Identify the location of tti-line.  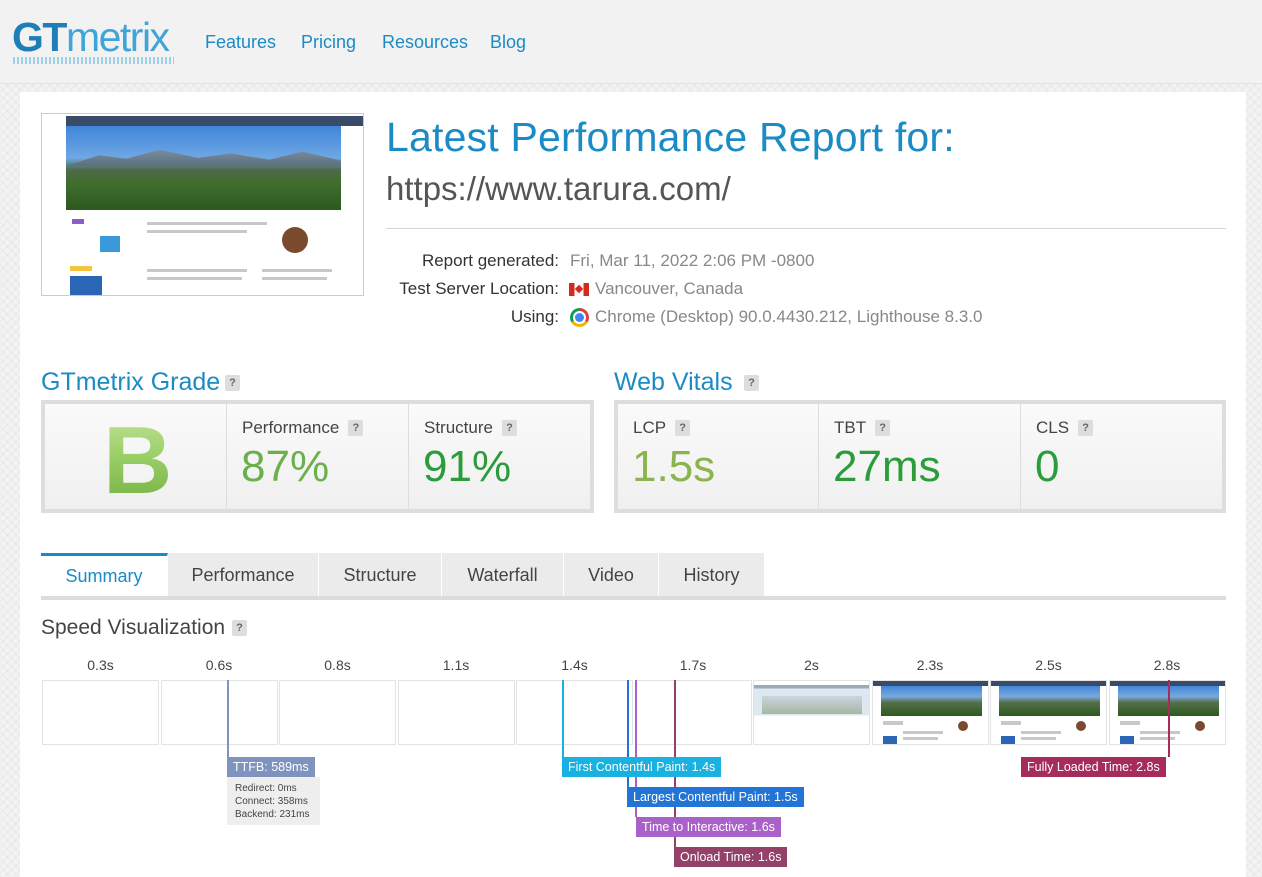
(636, 748).